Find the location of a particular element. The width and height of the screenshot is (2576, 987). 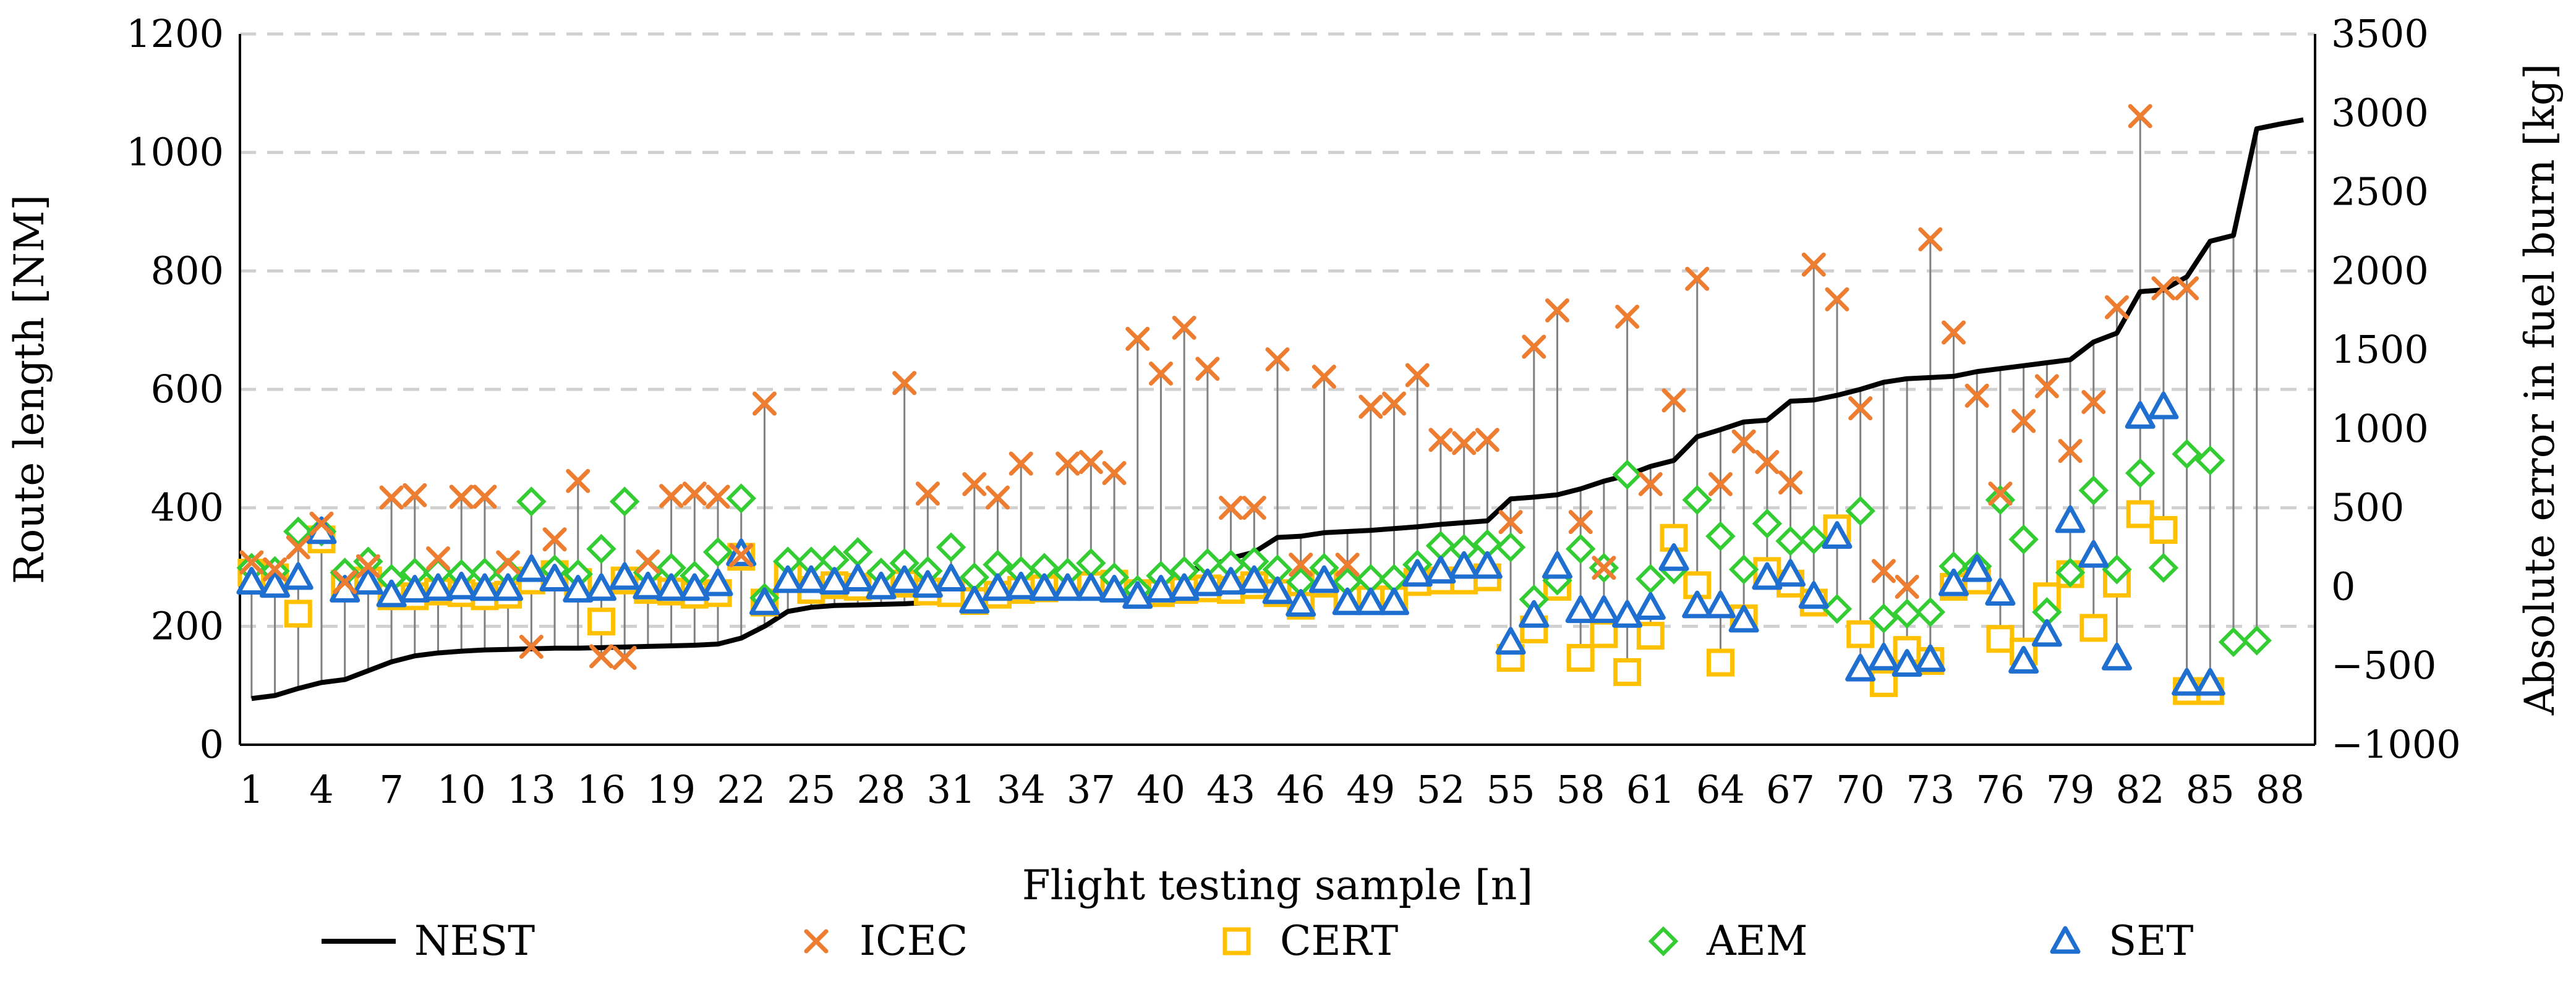

legend: NEST ICEC CERT AEM SET is located at coordinates (1257, 941).